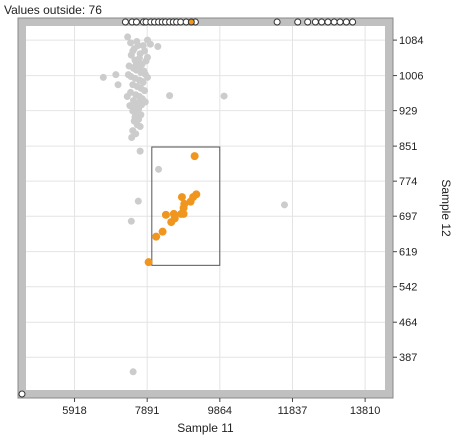 The width and height of the screenshot is (458, 441). Describe the element at coordinates (408, 323) in the screenshot. I see `y-tick-label: 464` at that location.